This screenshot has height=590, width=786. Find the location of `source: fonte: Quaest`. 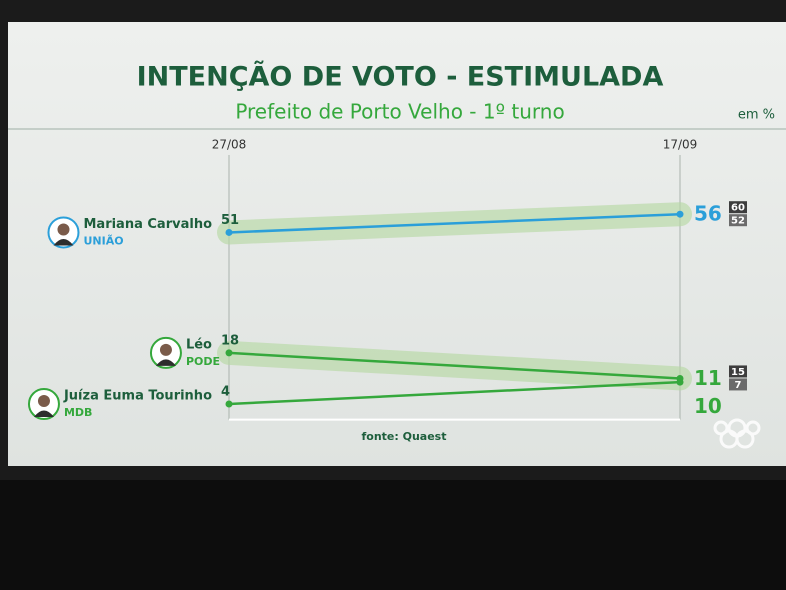

source: fonte: Quaest is located at coordinates (404, 436).